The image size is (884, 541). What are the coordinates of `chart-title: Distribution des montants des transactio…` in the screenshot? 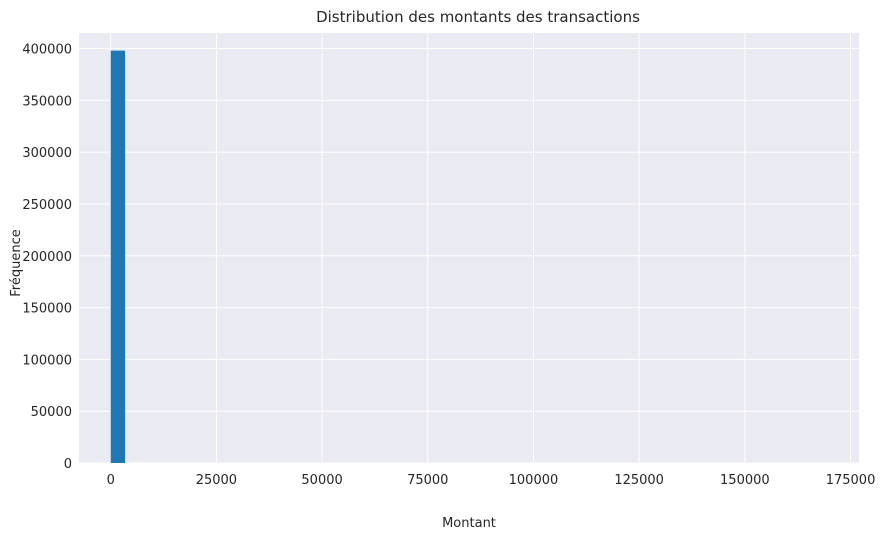 It's located at (478, 17).